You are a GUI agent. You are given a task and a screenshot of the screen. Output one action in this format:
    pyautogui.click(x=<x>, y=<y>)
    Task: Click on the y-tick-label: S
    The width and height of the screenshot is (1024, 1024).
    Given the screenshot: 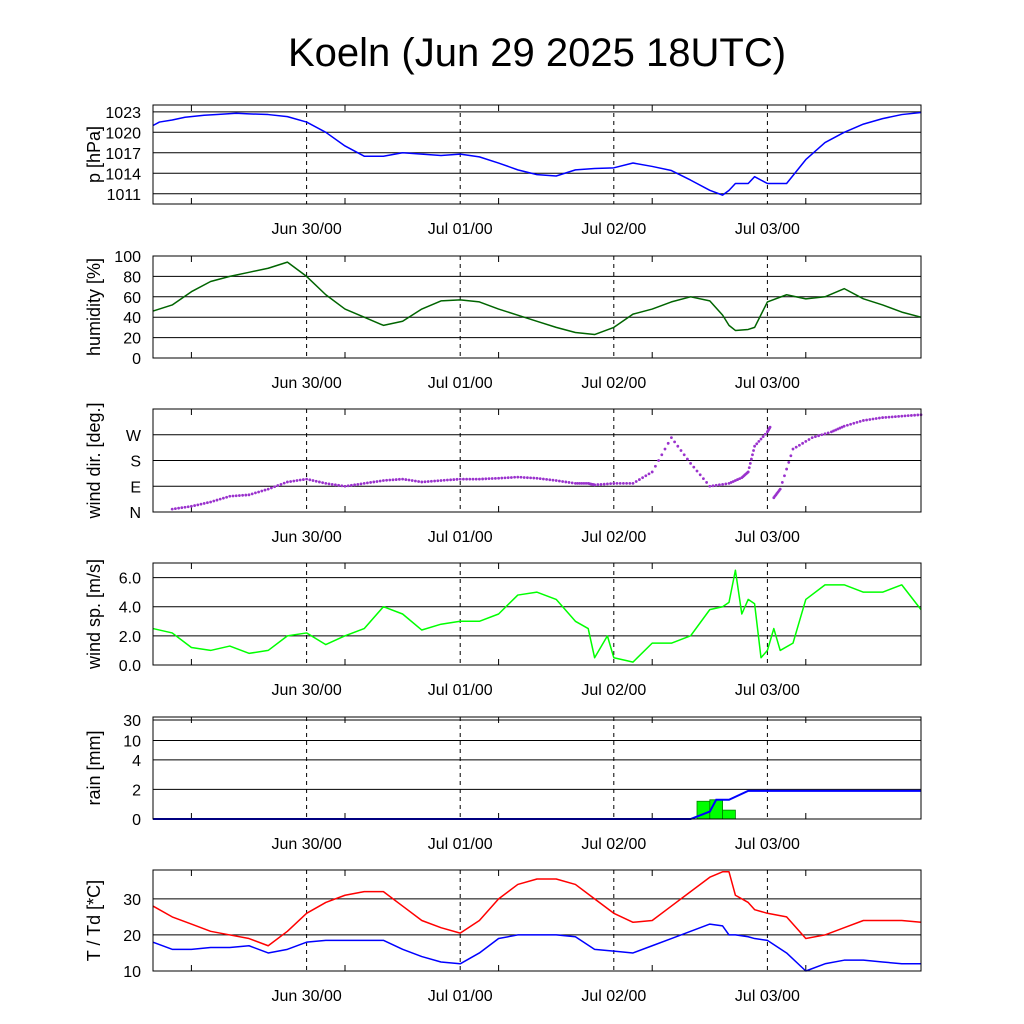 What is the action you would take?
    pyautogui.click(x=135, y=462)
    